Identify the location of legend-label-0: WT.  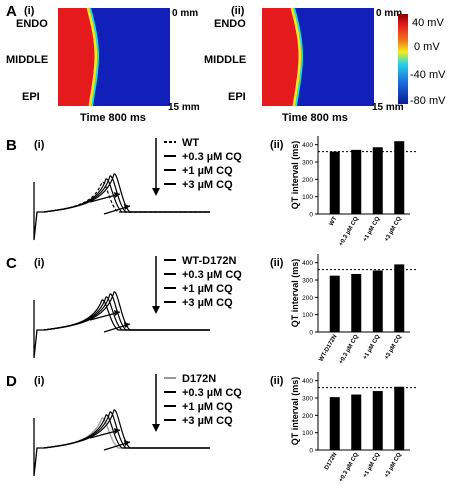
(190, 143).